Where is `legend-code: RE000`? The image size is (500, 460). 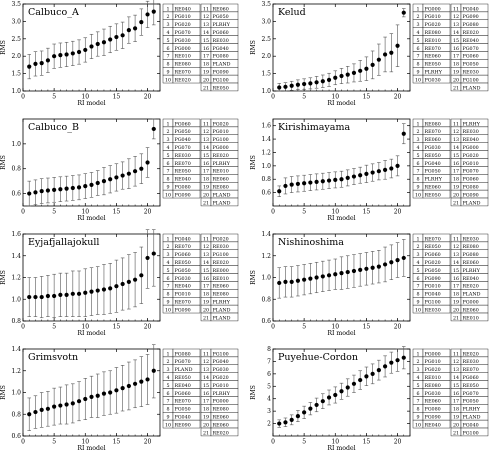 legend-code: RE000 is located at coordinates (221, 271).